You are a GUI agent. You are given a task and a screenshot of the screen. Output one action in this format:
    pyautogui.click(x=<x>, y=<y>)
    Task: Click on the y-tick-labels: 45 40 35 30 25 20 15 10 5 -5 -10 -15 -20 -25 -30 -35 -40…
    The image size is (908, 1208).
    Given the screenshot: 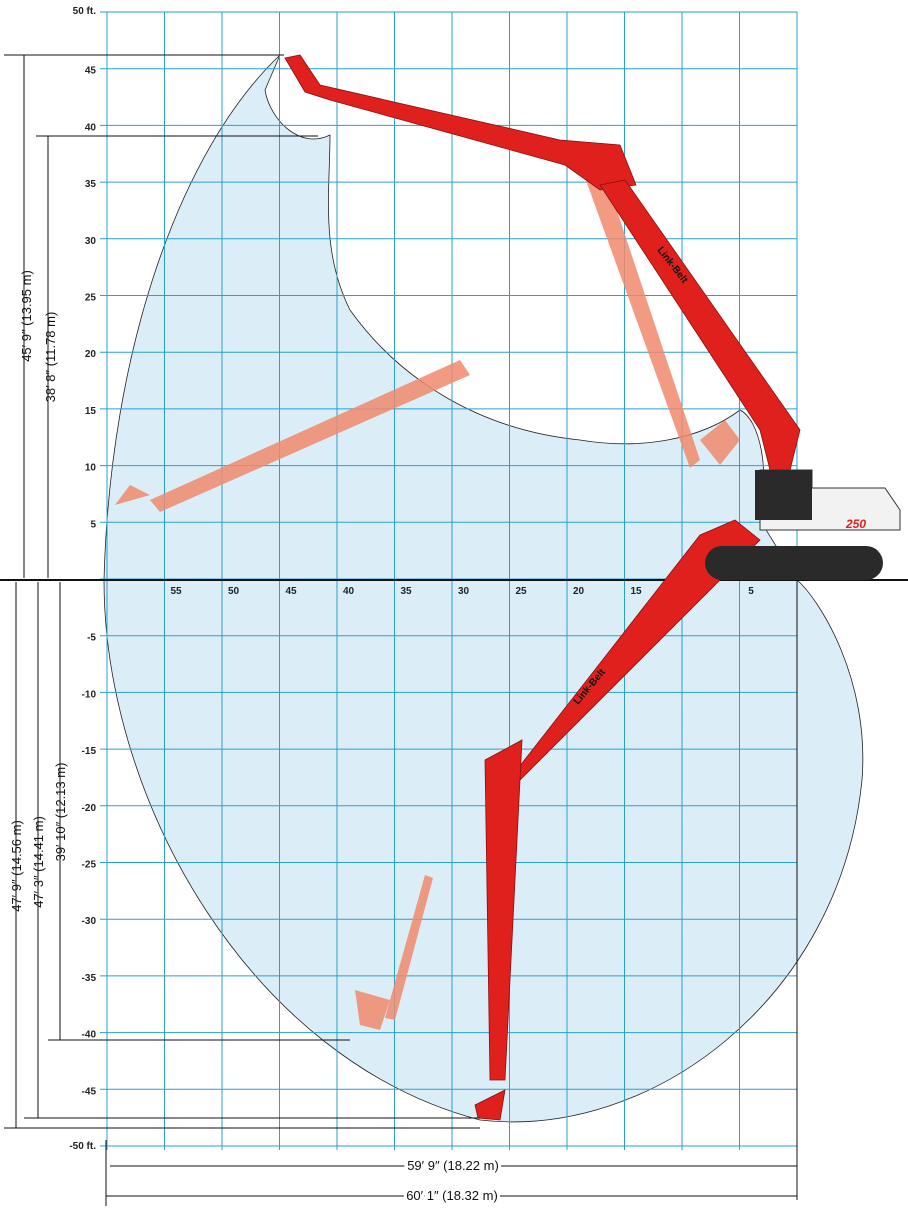 What is the action you would take?
    pyautogui.click(x=89, y=582)
    